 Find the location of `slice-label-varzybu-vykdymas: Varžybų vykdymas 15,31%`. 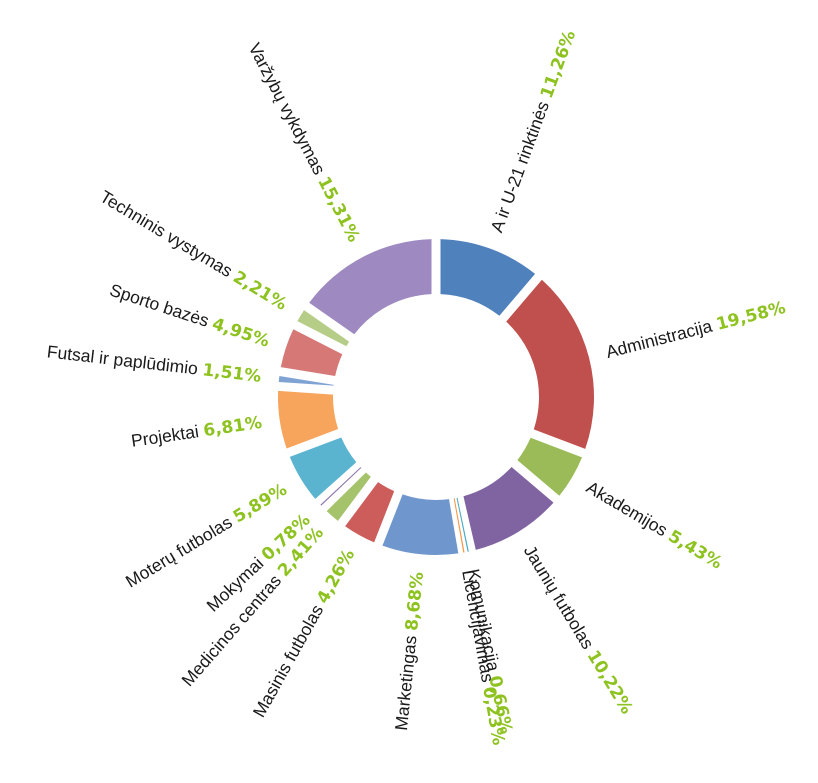

slice-label-varzybu-vykdymas: Varžybų vykdymas 15,31% is located at coordinates (304, 142).